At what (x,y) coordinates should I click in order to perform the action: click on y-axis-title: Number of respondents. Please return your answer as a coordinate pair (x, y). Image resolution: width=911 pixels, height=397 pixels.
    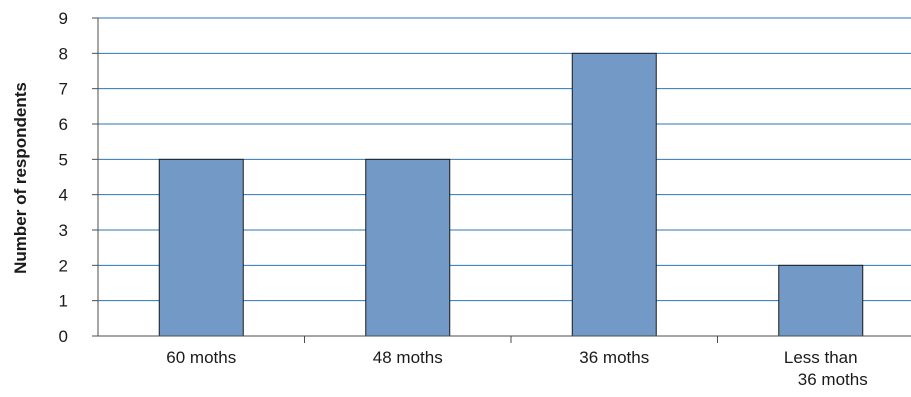
    Looking at the image, I should click on (20, 178).